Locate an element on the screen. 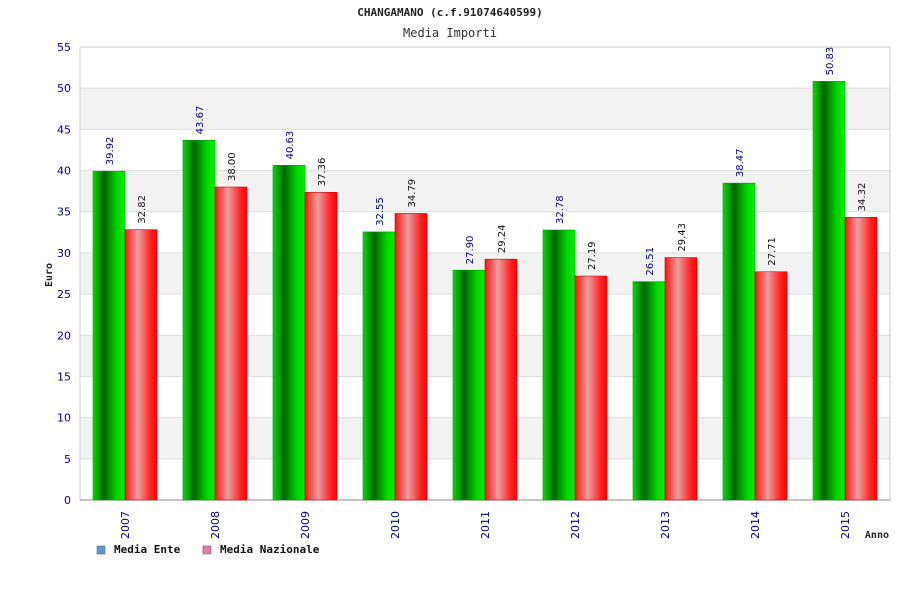 The width and height of the screenshot is (900, 600). bar-media-nazionale-2014 is located at coordinates (771, 386).